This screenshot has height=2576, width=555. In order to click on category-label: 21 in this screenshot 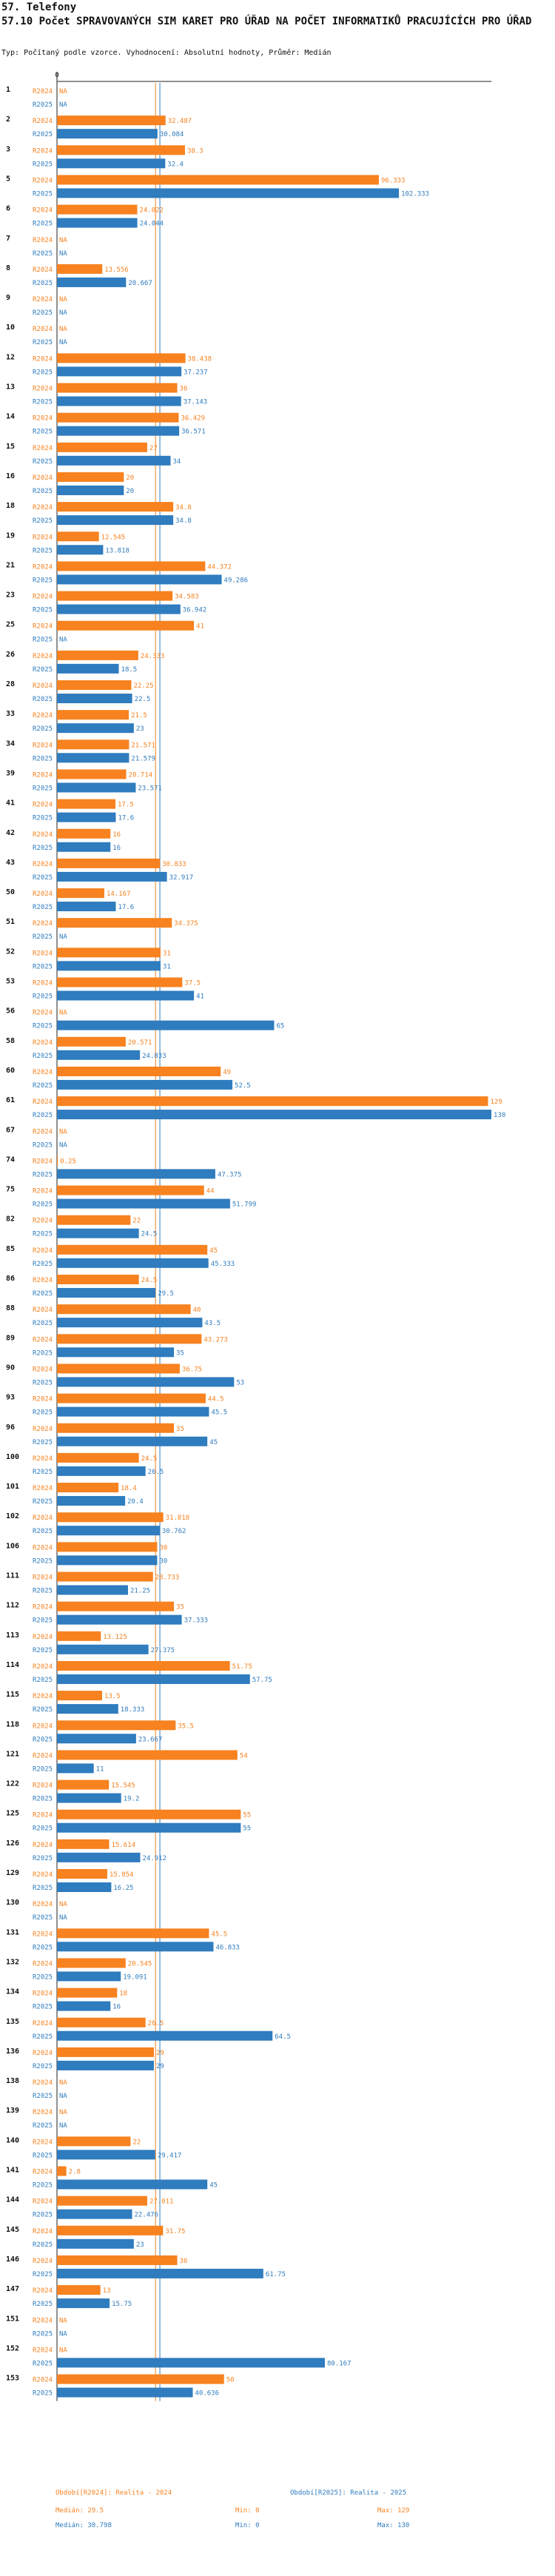, I will do `click(10, 565)`.